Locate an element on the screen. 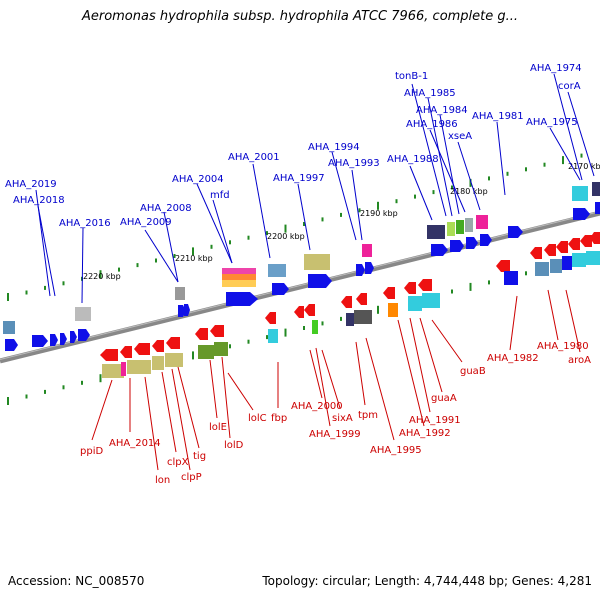 This screenshot has height=600, width=600. gene-label-clpP: clpP is located at coordinates (191, 477).